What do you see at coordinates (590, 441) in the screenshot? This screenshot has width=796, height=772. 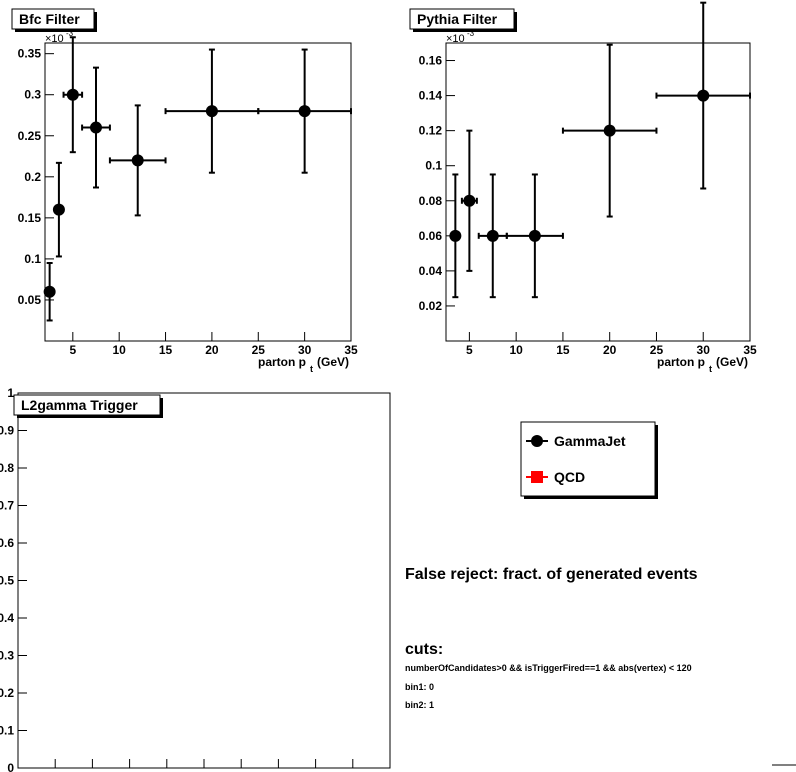 I see `legend-label: GammaJet` at bounding box center [590, 441].